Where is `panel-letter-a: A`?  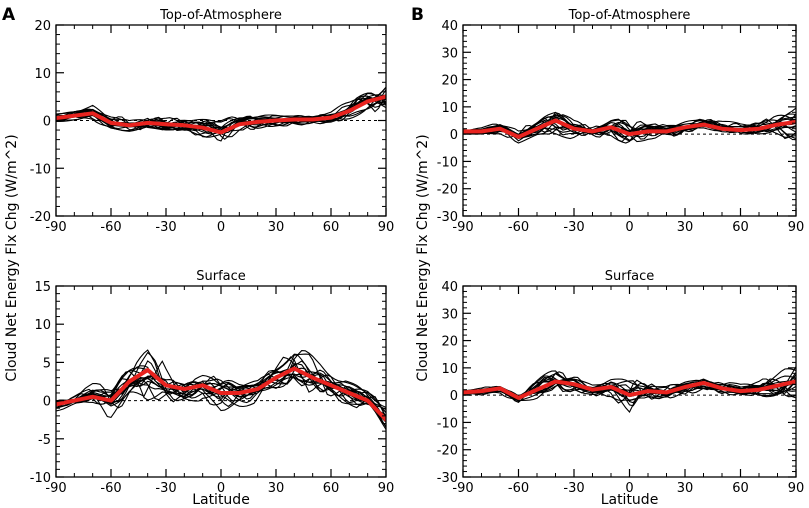
panel-letter-a: A is located at coordinates (9, 15).